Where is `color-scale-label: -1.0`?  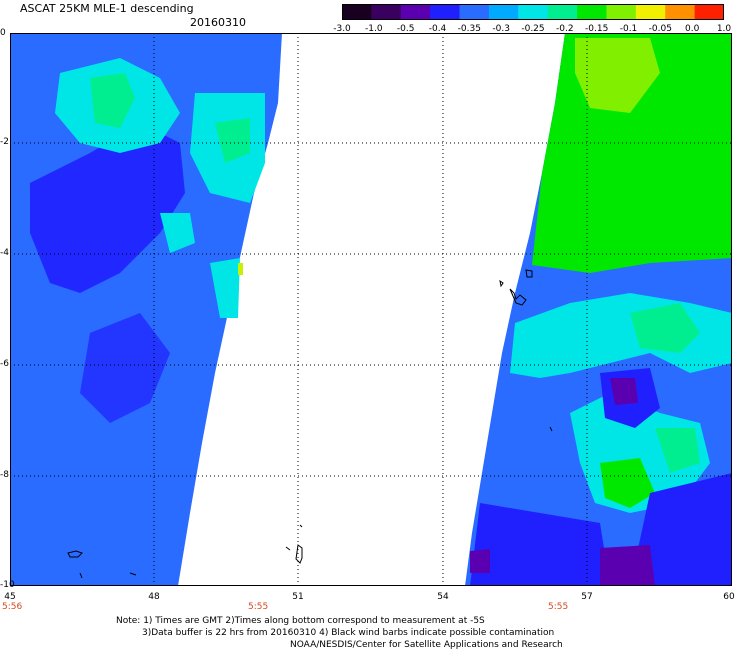
color-scale-label: -1.0 is located at coordinates (374, 29).